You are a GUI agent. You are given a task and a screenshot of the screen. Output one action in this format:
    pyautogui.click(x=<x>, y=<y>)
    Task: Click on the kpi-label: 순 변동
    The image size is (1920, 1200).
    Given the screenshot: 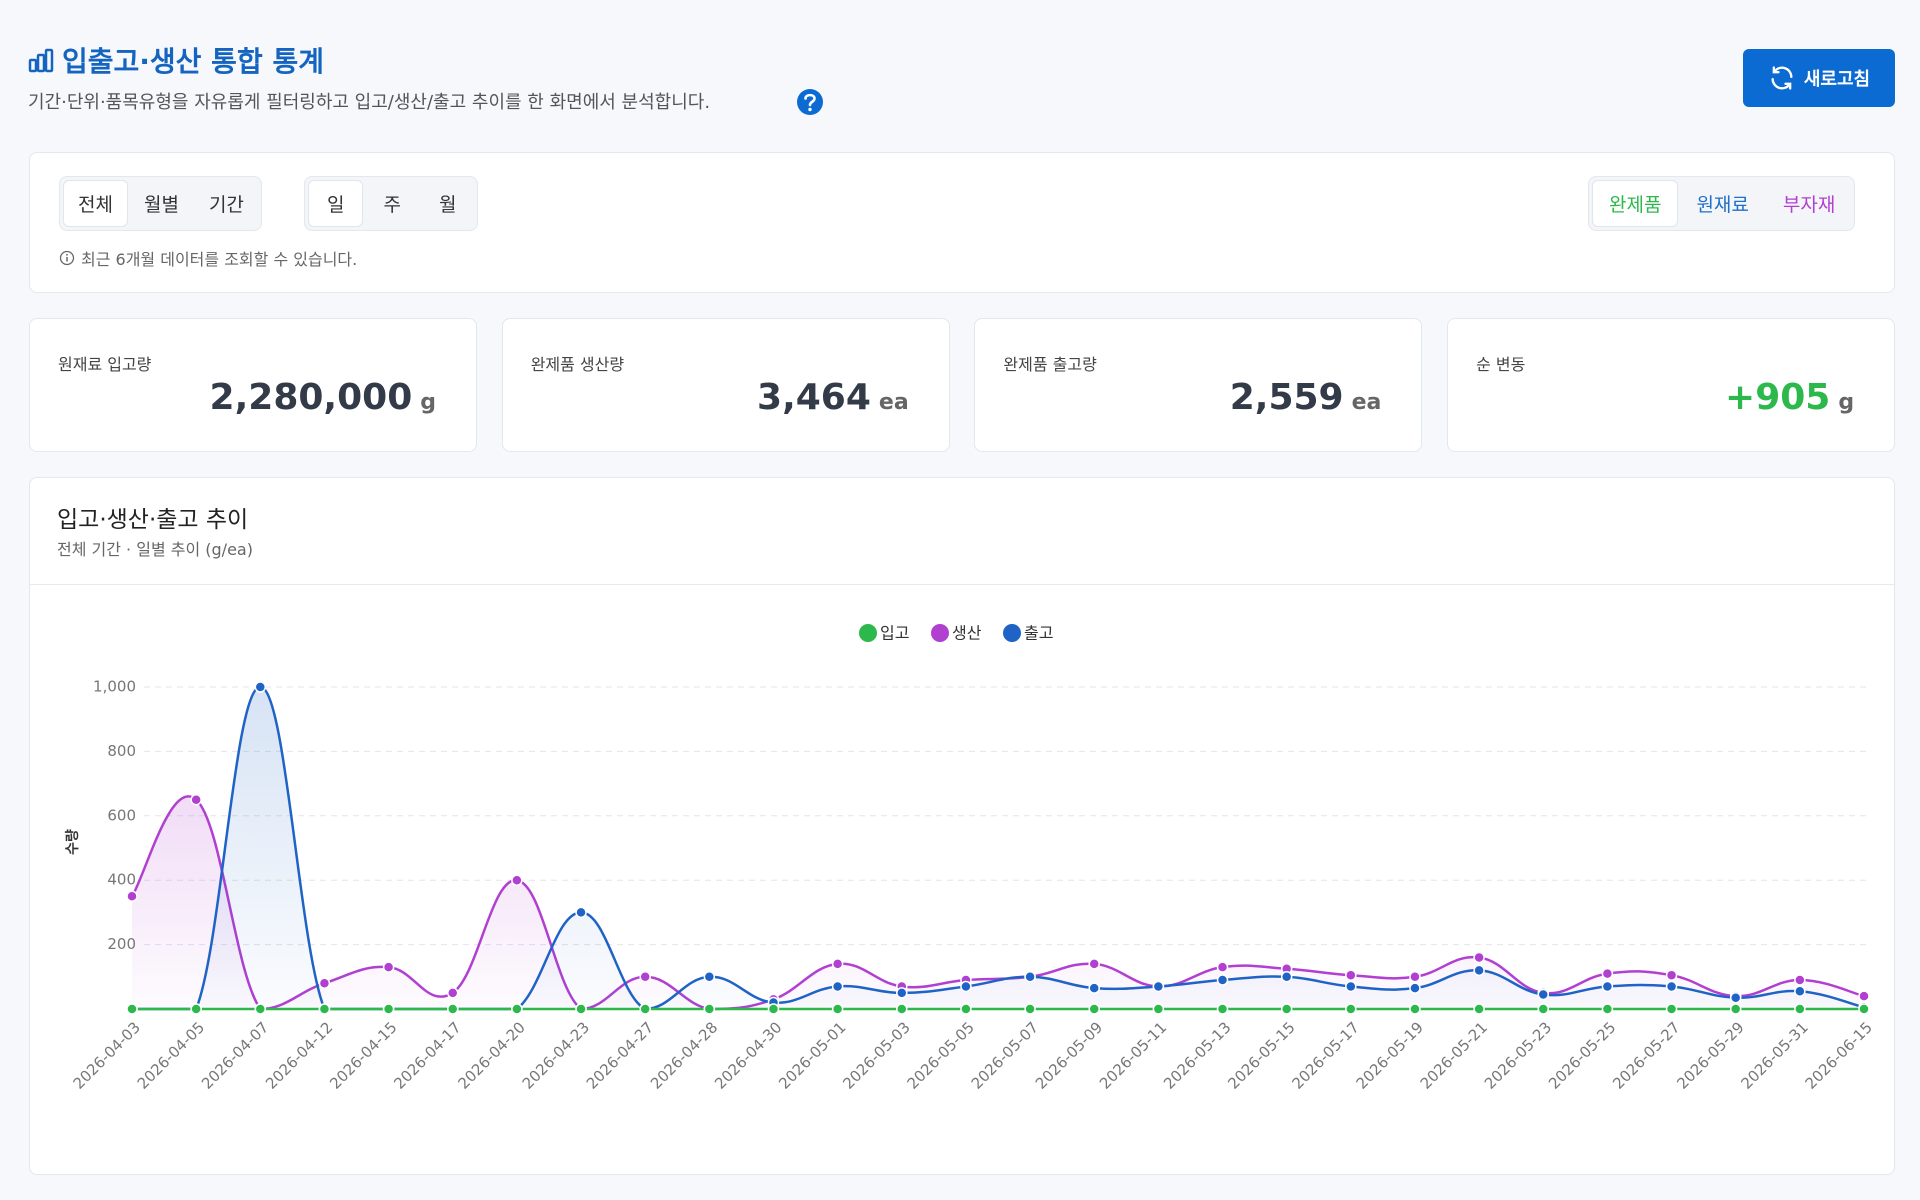 What is the action you would take?
    pyautogui.click(x=1501, y=364)
    